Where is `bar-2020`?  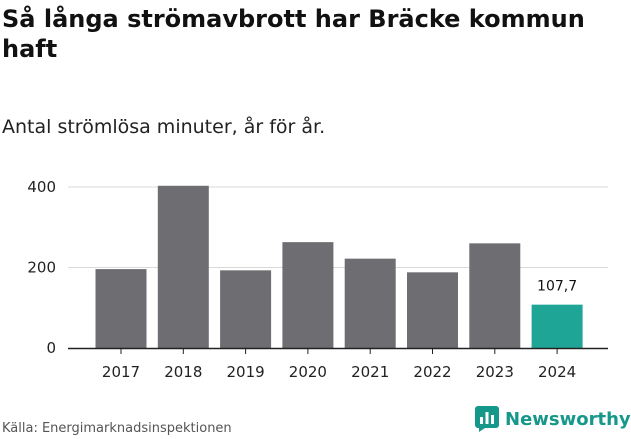
bar-2020 is located at coordinates (308, 295).